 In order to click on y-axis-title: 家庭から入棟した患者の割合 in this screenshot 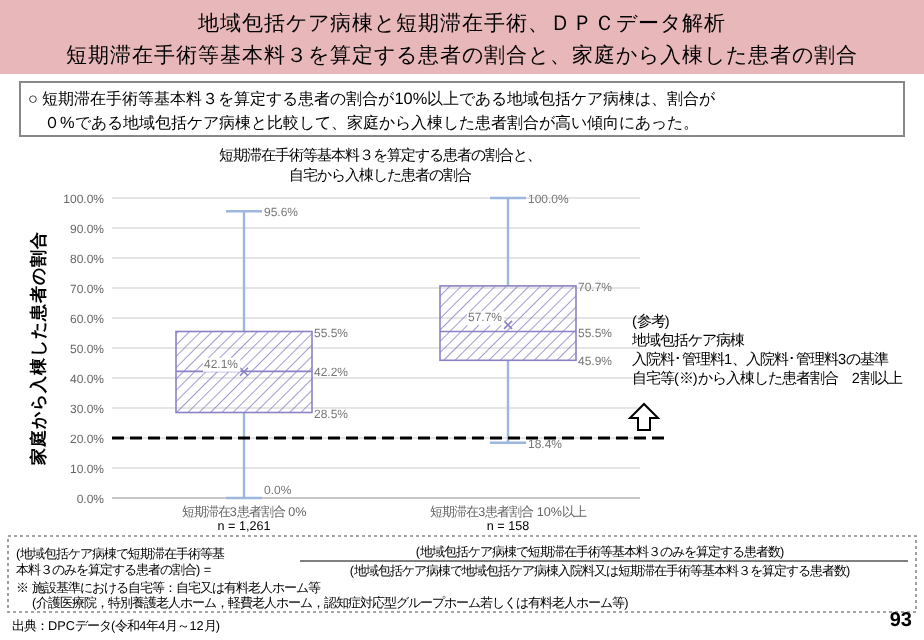, I will do `click(38, 348)`.